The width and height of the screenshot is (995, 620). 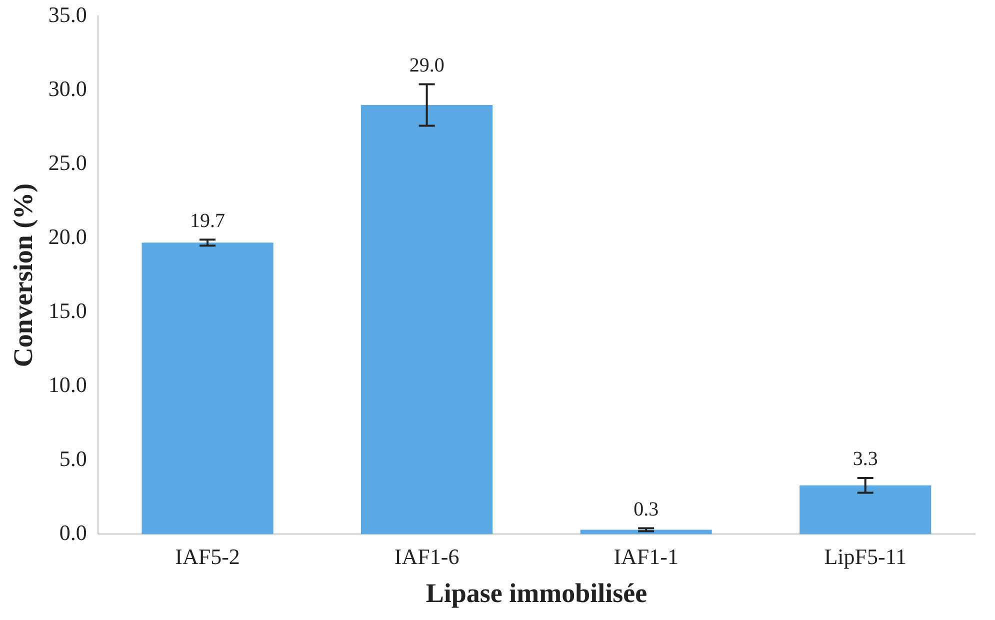 What do you see at coordinates (67, 310) in the screenshot?
I see `y-tick-label: 15.0` at bounding box center [67, 310].